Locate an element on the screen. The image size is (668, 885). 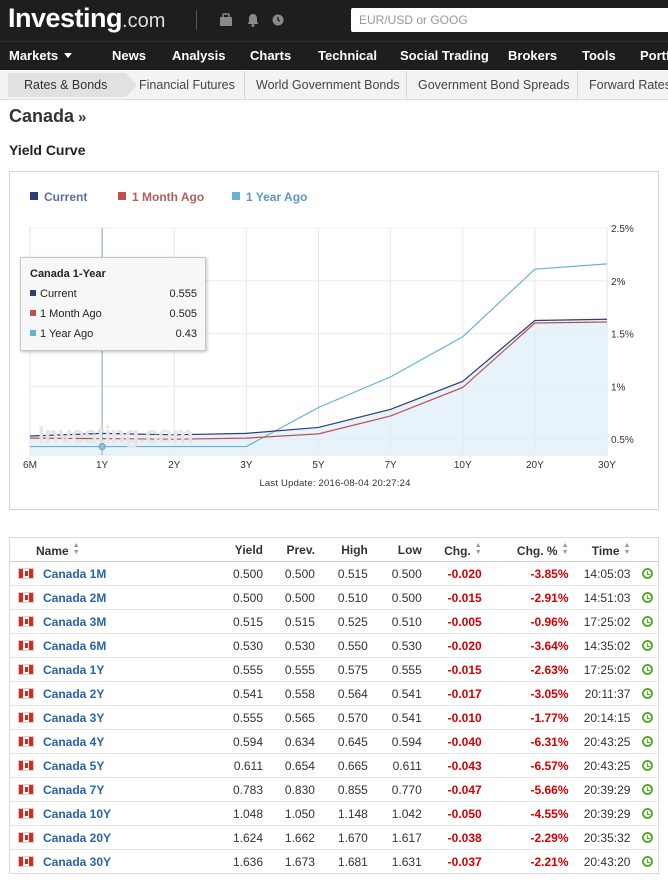
page-title-text: Canada is located at coordinates (42, 116).